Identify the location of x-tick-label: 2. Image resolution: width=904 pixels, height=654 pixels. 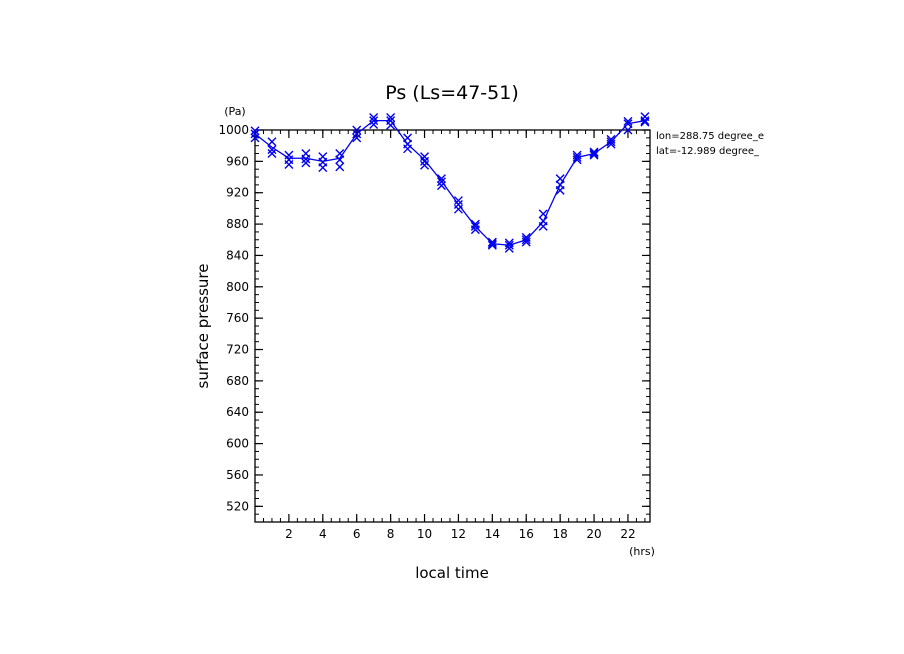
(289, 534).